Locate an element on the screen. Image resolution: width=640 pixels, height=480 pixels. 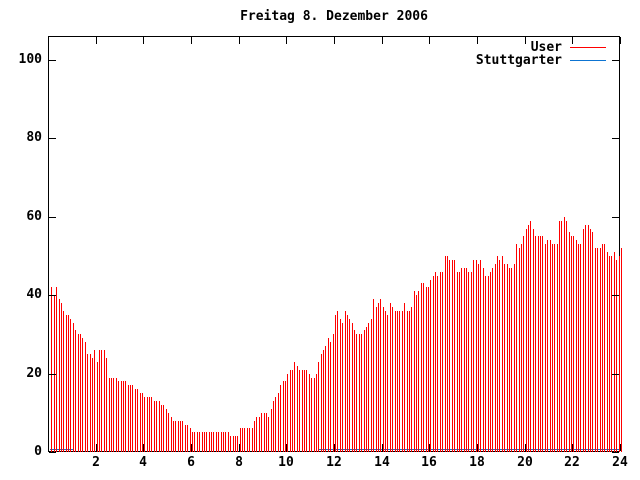
x-tick-label: 24 is located at coordinates (620, 462).